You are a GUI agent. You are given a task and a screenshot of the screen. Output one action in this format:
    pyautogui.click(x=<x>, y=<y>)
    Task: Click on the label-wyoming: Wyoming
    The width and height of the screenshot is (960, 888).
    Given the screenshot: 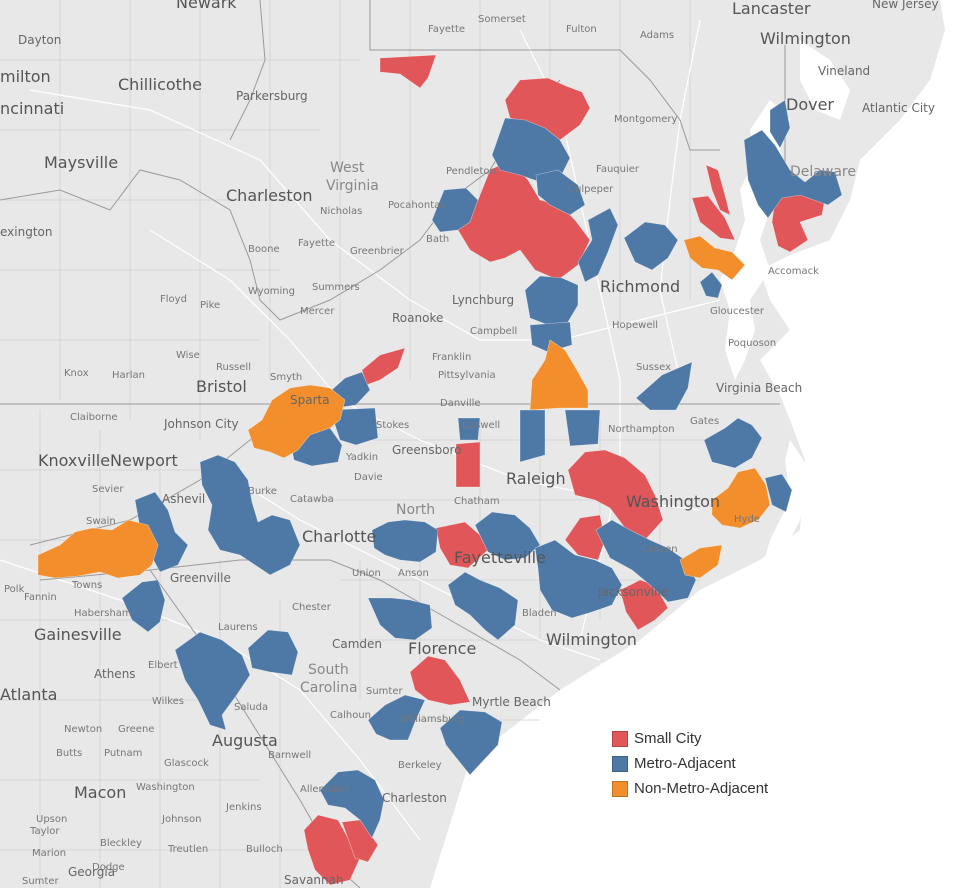 What is the action you would take?
    pyautogui.click(x=271, y=291)
    